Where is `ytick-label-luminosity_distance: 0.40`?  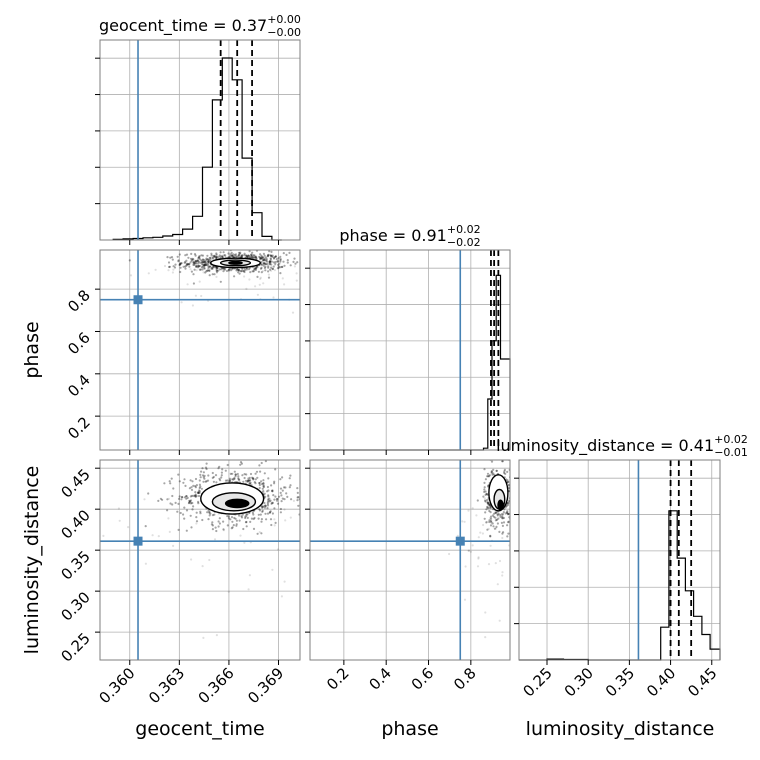
ytick-label-luminosity_distance: 0.40 is located at coordinates (75, 524).